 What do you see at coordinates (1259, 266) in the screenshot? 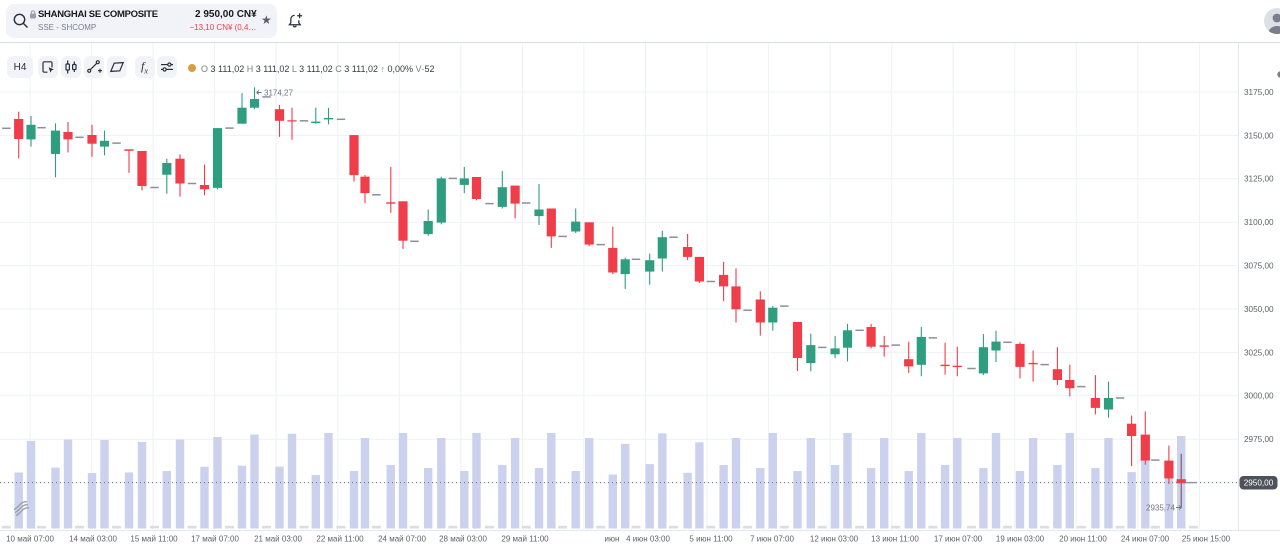
I see `svg-text: 3075,00` at bounding box center [1259, 266].